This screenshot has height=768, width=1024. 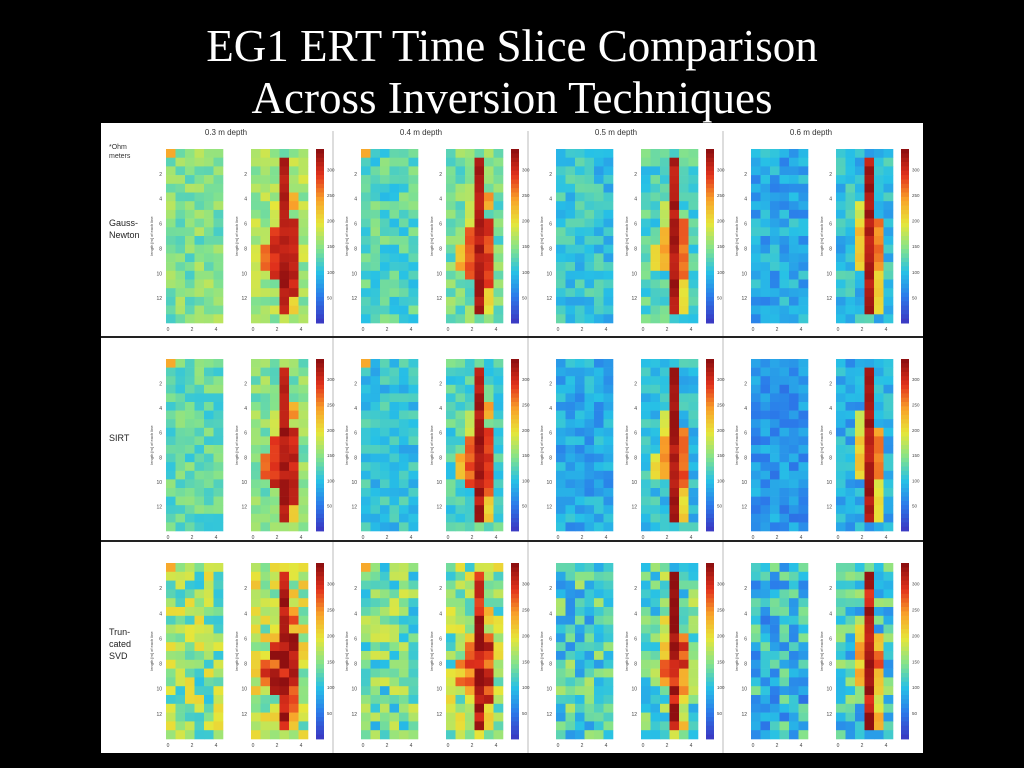 I want to click on colorbar-tick-label: 150, so click(x=916, y=246).